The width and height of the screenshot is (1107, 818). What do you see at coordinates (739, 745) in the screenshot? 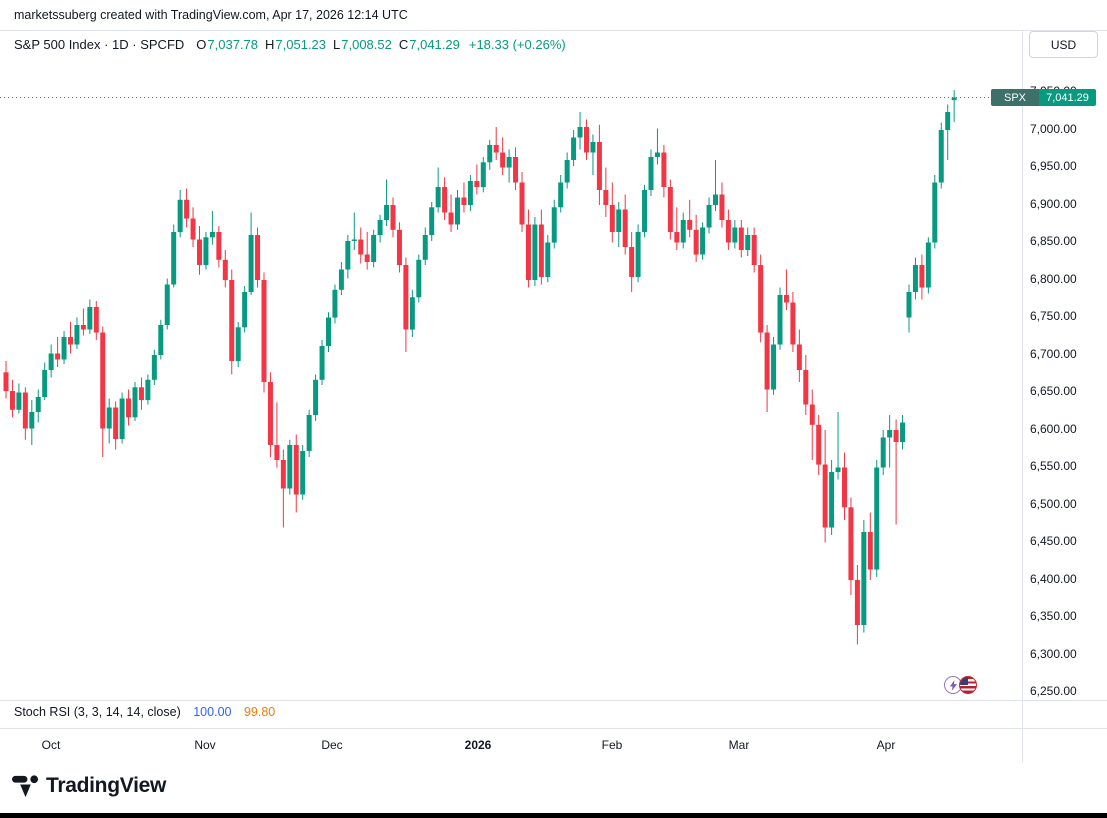
I see `time-axis-label: Mar` at bounding box center [739, 745].